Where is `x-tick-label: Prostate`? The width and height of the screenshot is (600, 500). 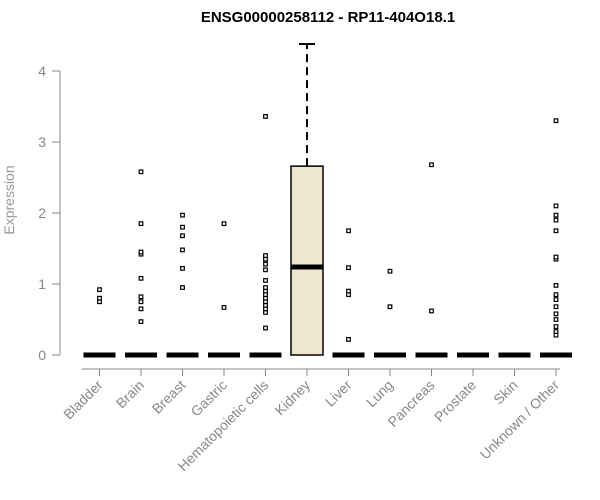 x-tick-label: Prostate is located at coordinates (455, 401).